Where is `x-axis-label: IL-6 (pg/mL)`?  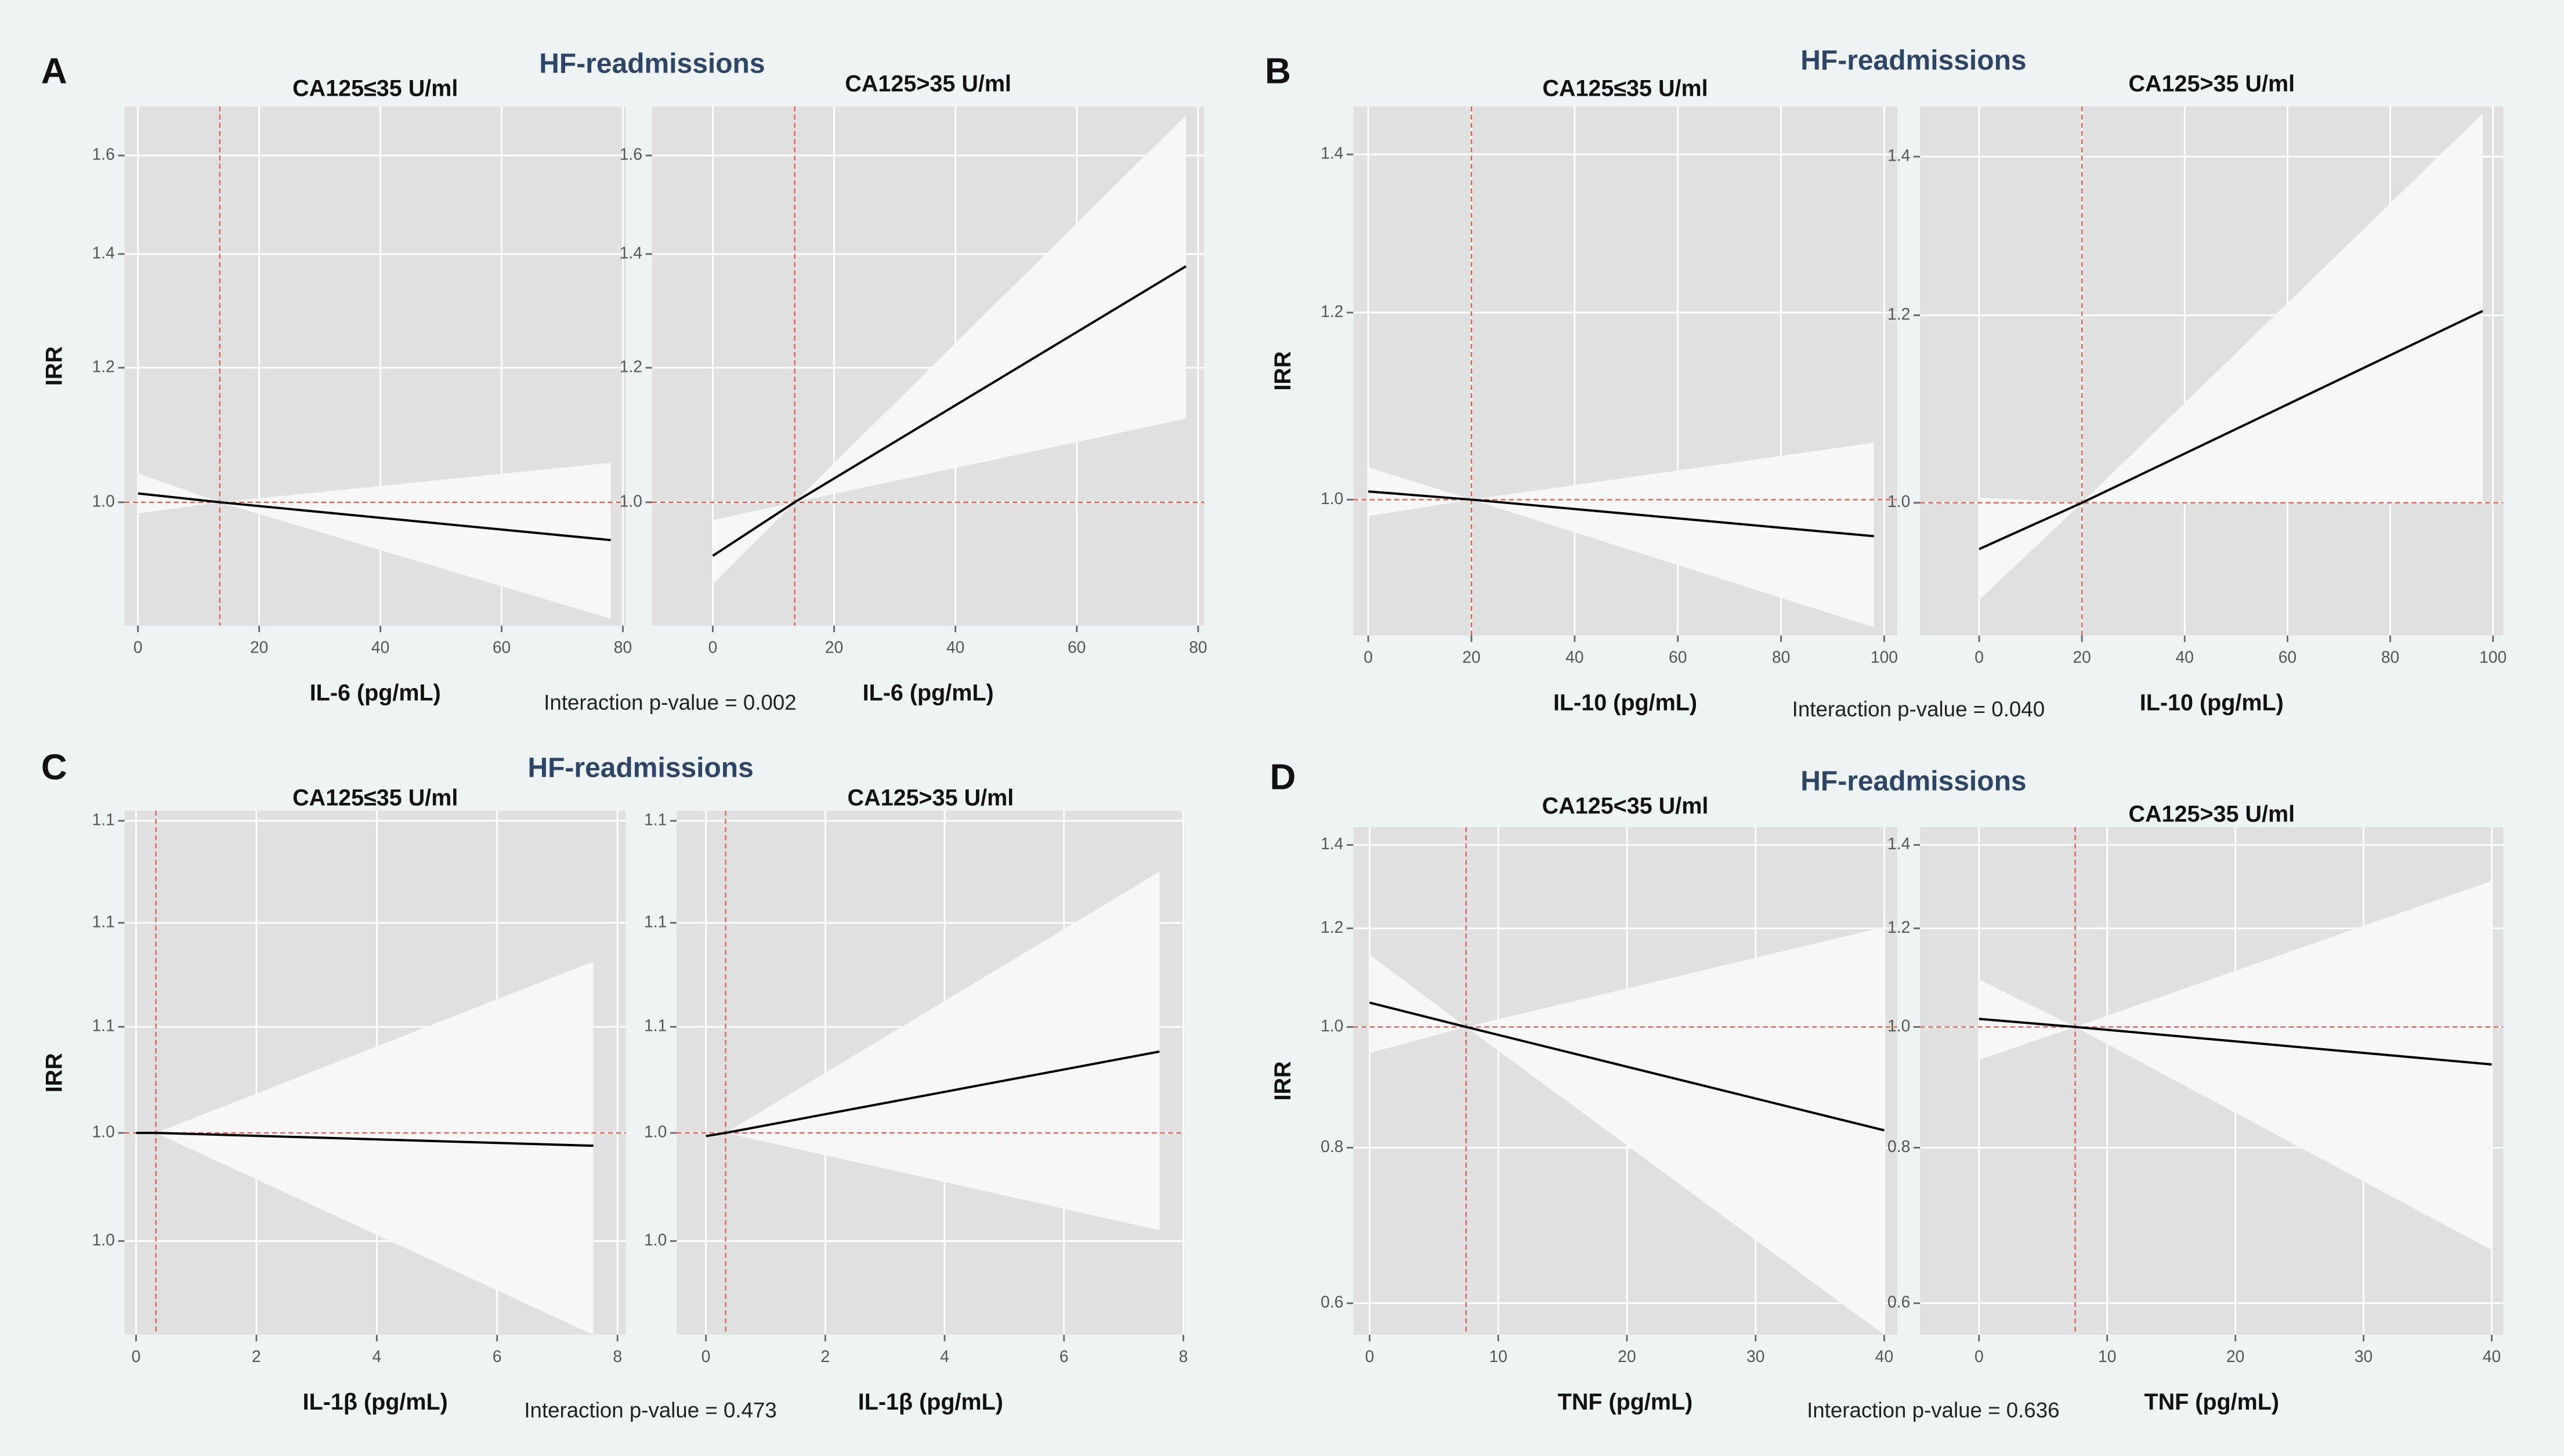 x-axis-label: IL-6 (pg/mL) is located at coordinates (928, 693).